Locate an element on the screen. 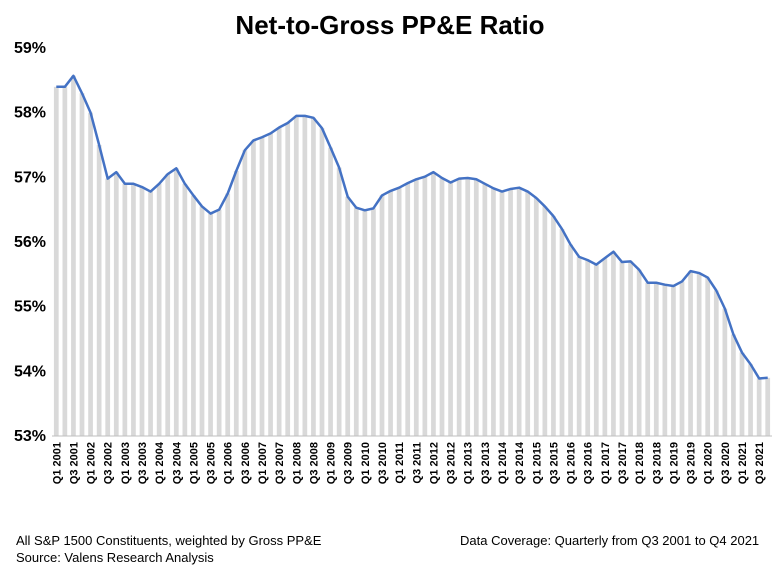 The height and width of the screenshot is (570, 780). x-tick-label: Q3 2003 is located at coordinates (143, 463).